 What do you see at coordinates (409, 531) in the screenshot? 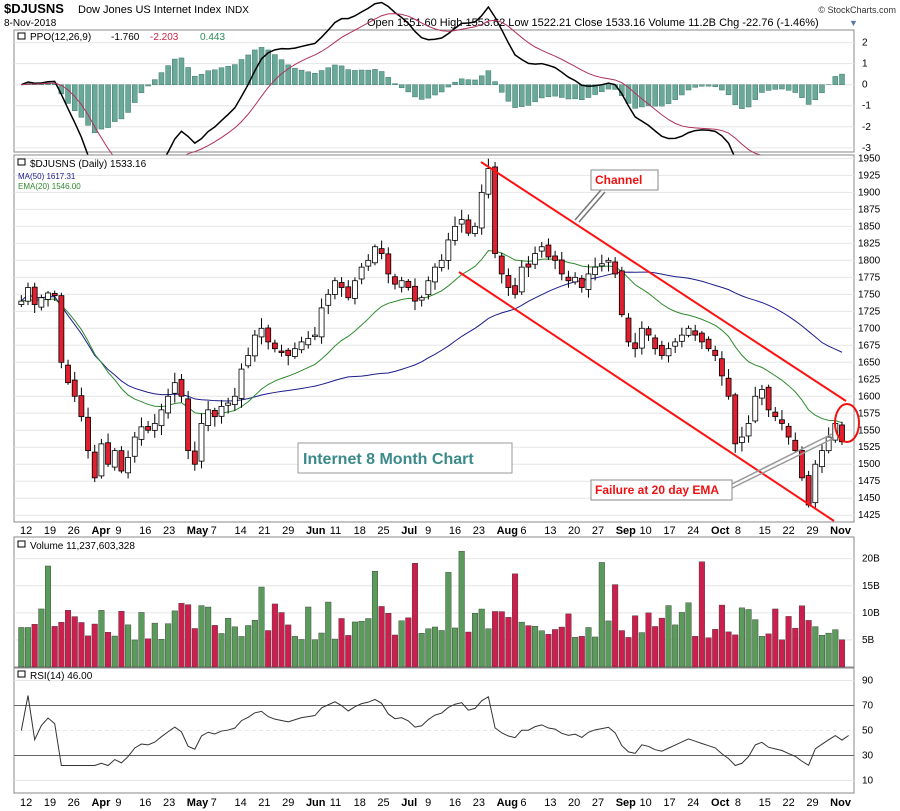
I see `x-tick-label: Jul` at bounding box center [409, 531].